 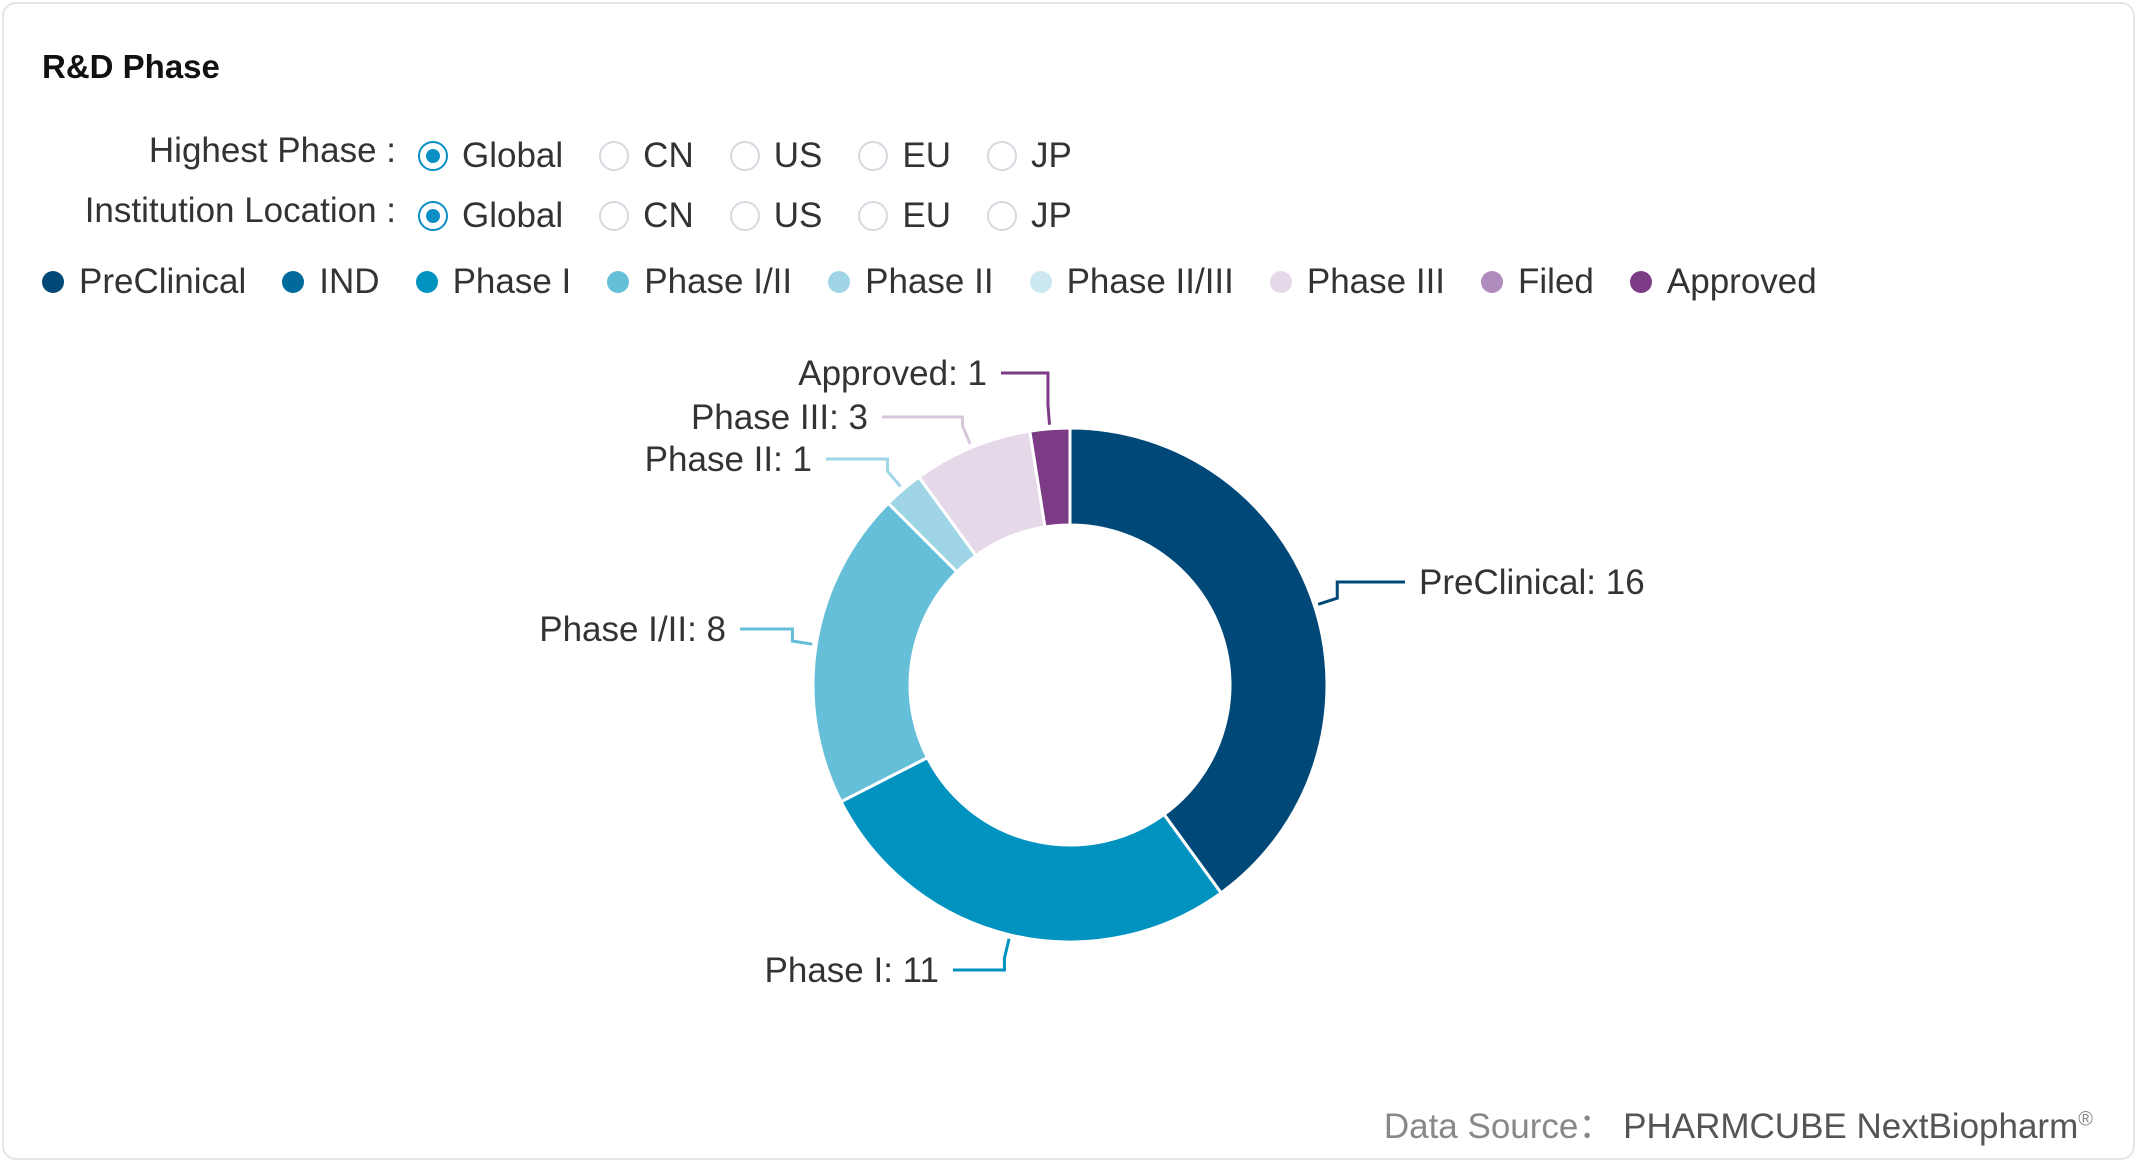 I want to click on highest-phase-option-eu: EU, so click(x=904, y=156).